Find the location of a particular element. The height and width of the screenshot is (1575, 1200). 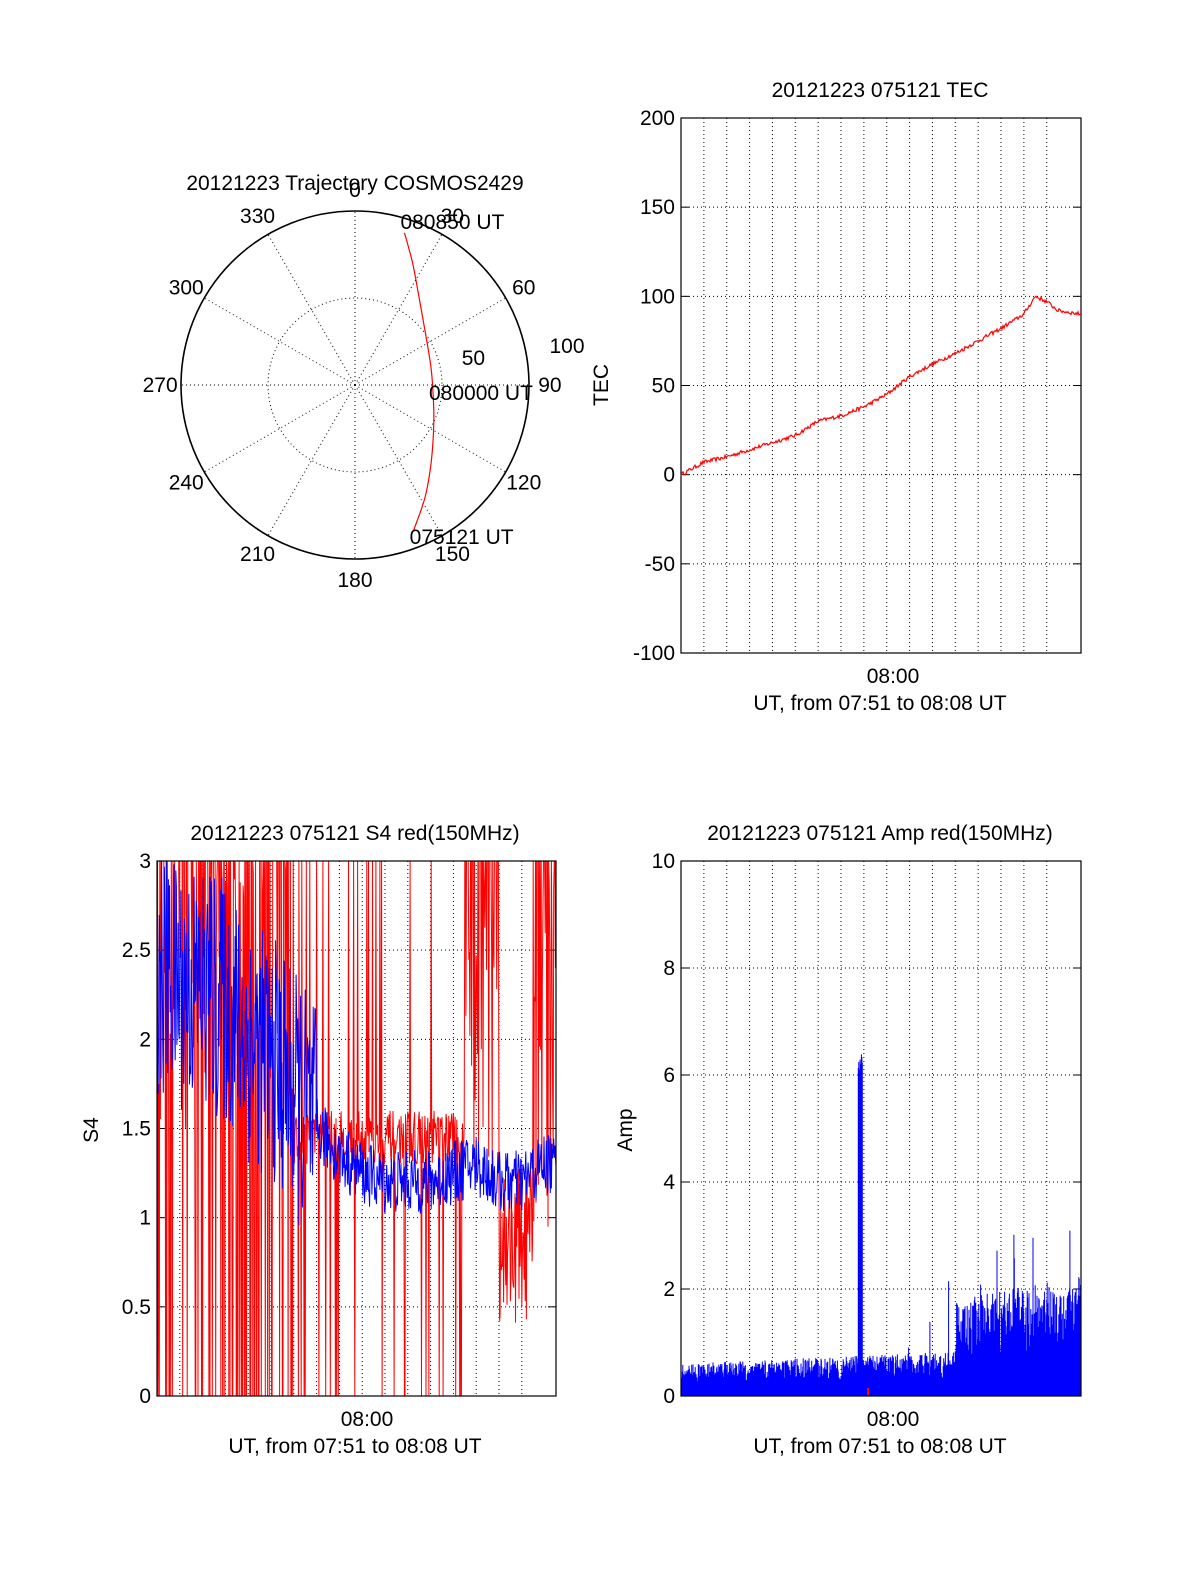

polar-grid is located at coordinates (355, 385).